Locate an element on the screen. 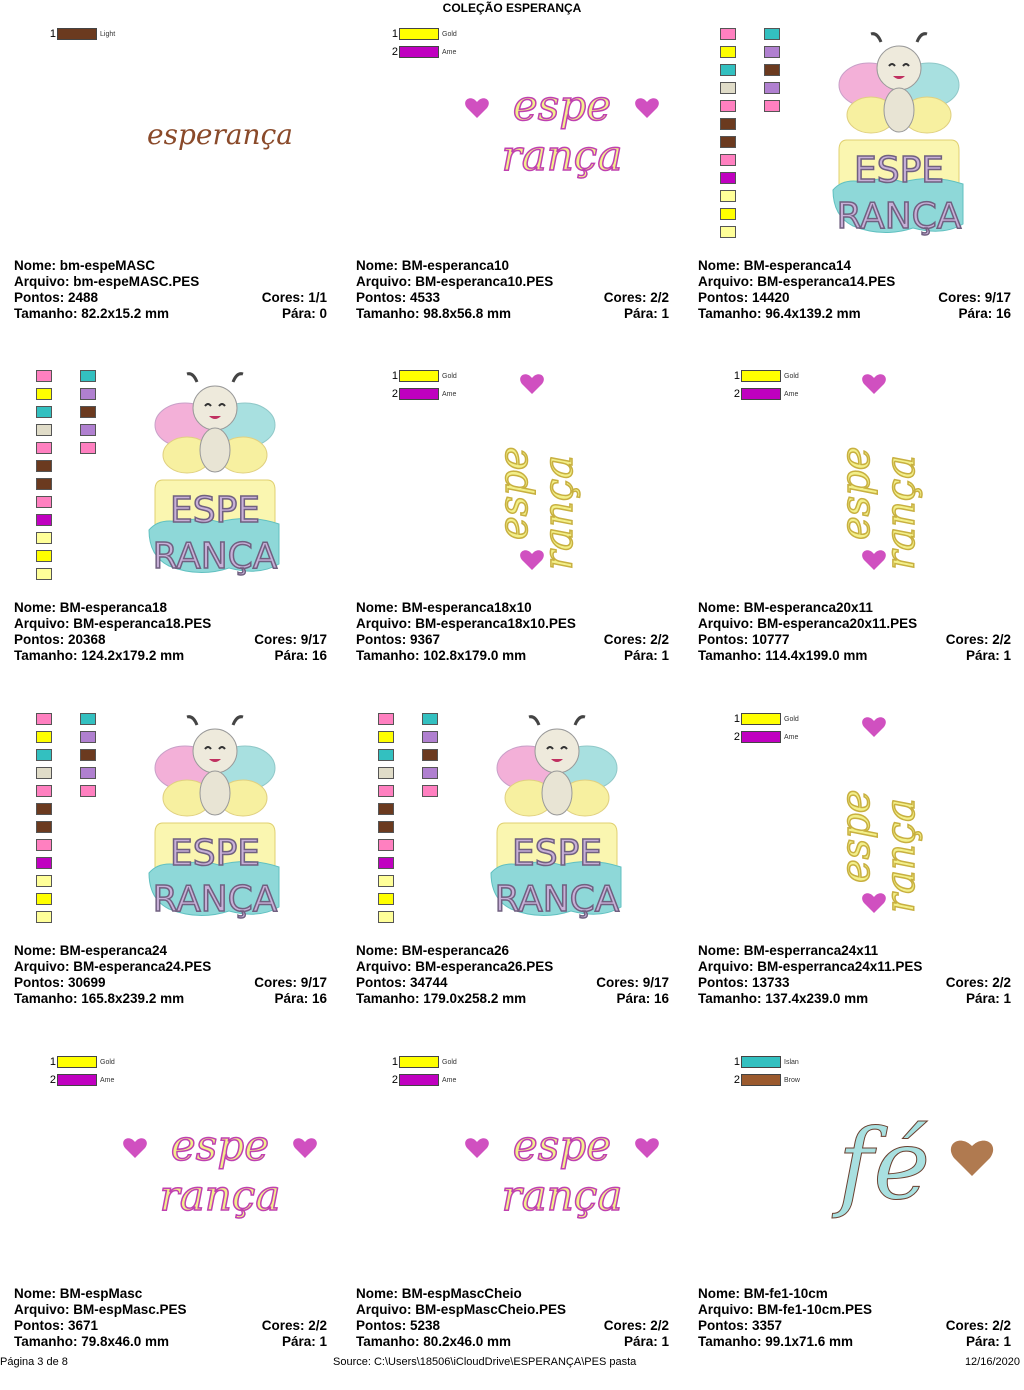  design-file: Arquivo: BM-espMasc.PES is located at coordinates (100, 1309).